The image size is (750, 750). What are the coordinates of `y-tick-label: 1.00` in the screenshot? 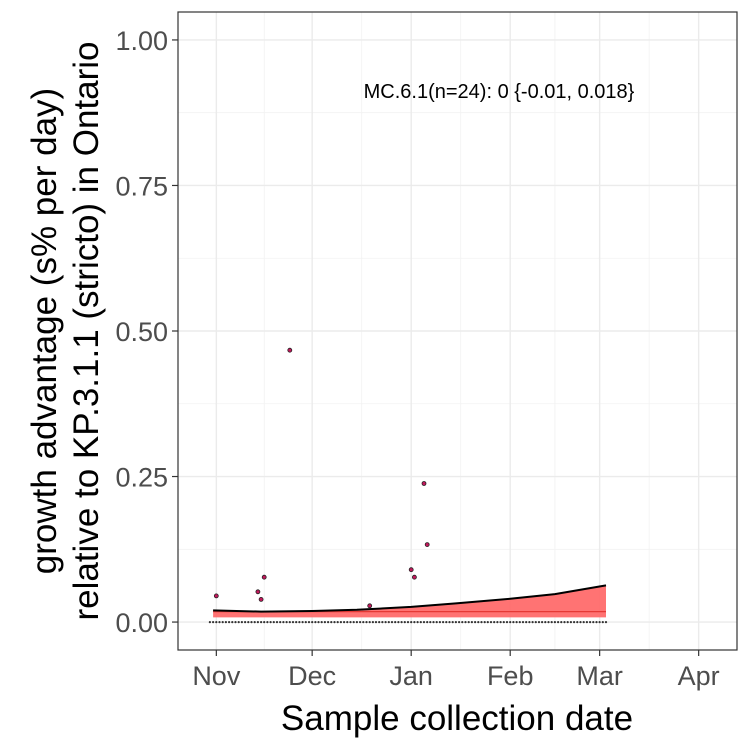 It's located at (141, 41).